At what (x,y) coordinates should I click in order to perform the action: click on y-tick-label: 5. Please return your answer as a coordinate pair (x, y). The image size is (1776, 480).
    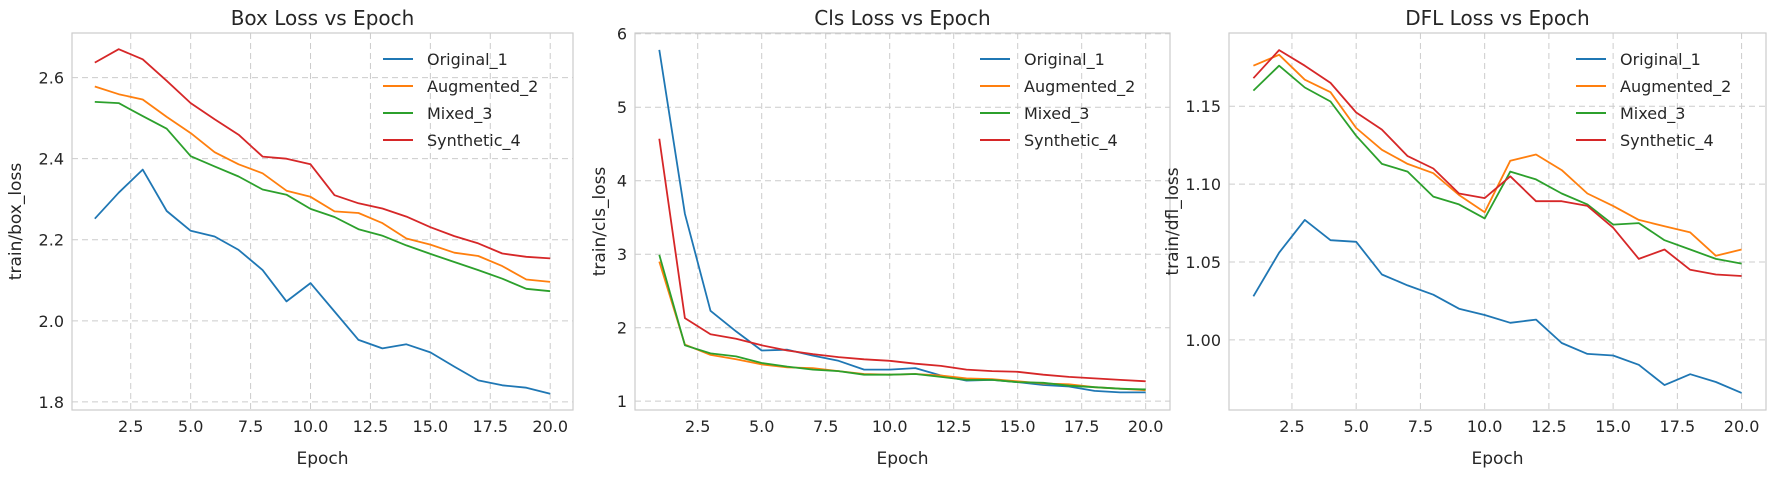
    Looking at the image, I should click on (622, 107).